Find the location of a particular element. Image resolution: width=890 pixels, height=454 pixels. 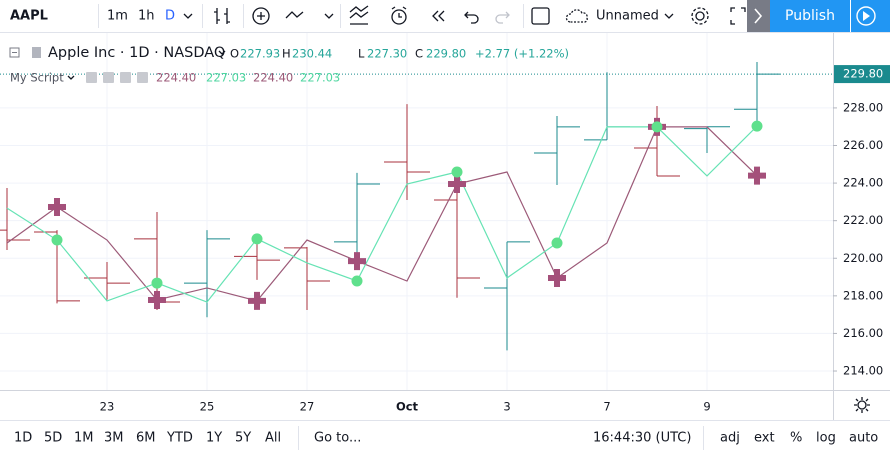

range-button: 5D is located at coordinates (53, 438).